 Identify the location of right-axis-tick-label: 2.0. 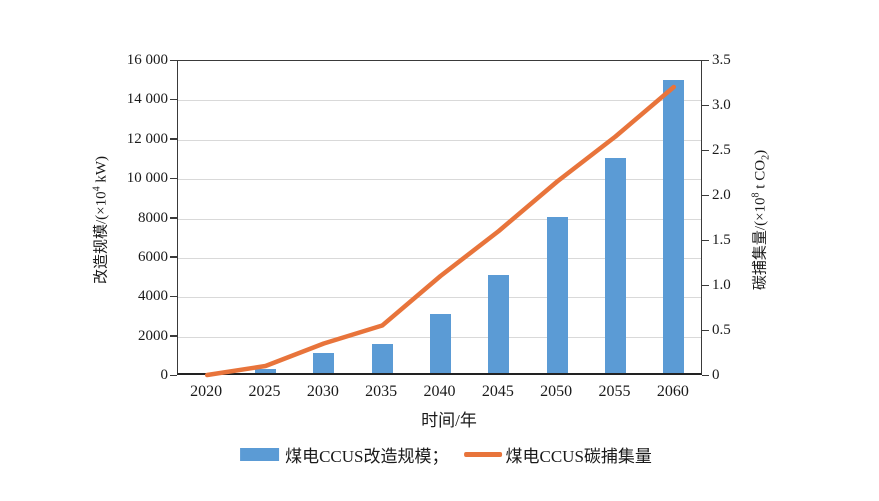
(721, 195).